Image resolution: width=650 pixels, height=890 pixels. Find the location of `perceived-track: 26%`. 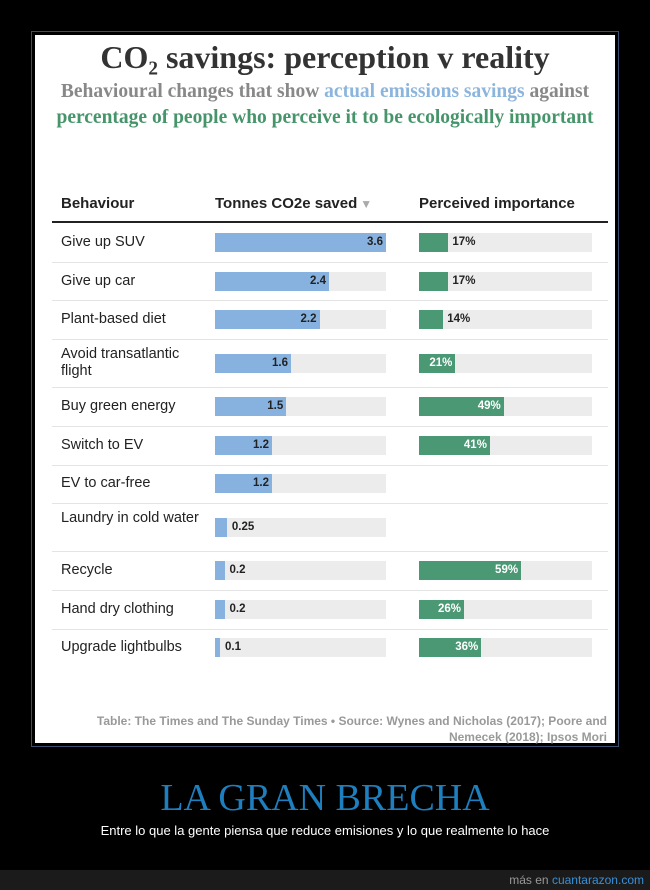

perceived-track: 26% is located at coordinates (505, 609).